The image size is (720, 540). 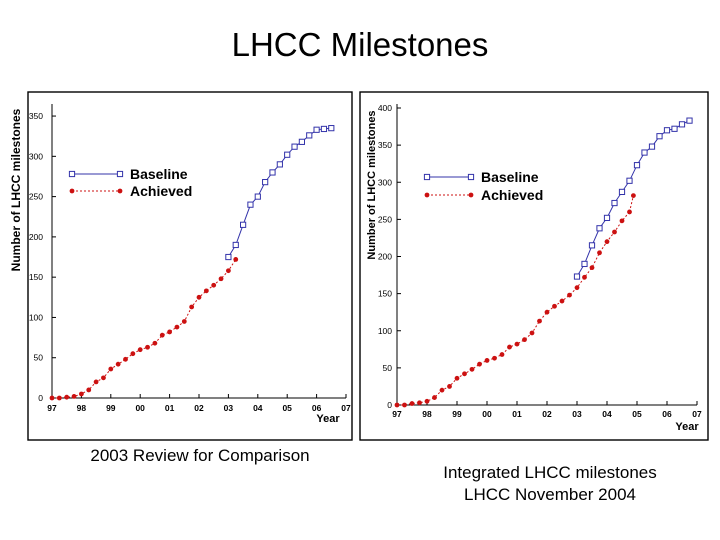 What do you see at coordinates (697, 414) in the screenshot?
I see `x-tick-label: 07` at bounding box center [697, 414].